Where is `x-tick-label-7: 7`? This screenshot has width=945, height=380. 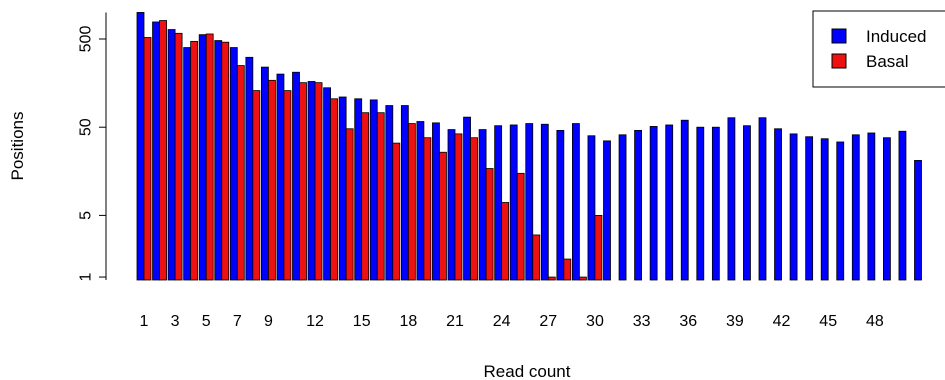
x-tick-label-7: 7 is located at coordinates (237, 321).